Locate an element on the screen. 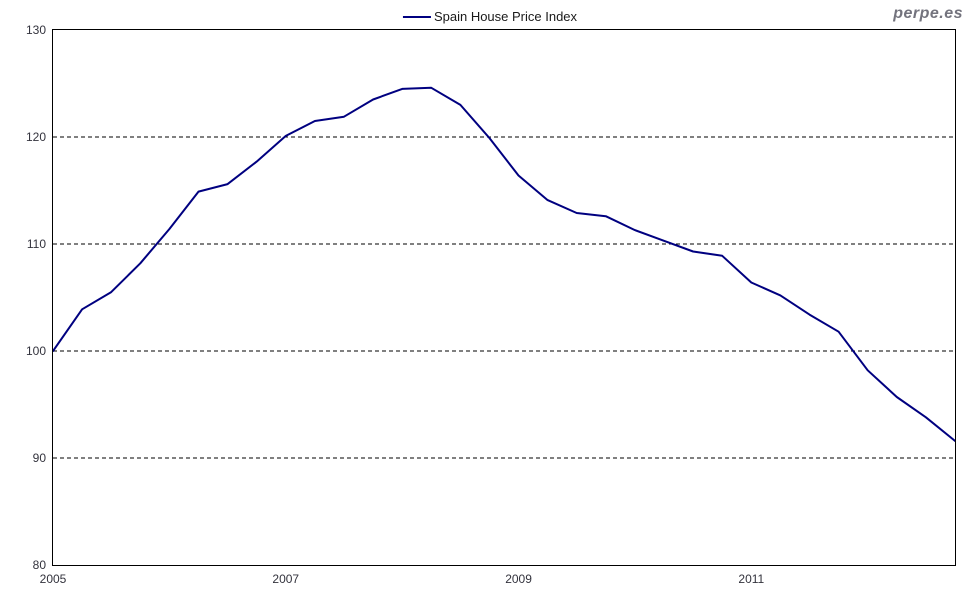 Image resolution: width=980 pixels, height=600 pixels. y-tick-label-130: 130 is located at coordinates (35, 30).